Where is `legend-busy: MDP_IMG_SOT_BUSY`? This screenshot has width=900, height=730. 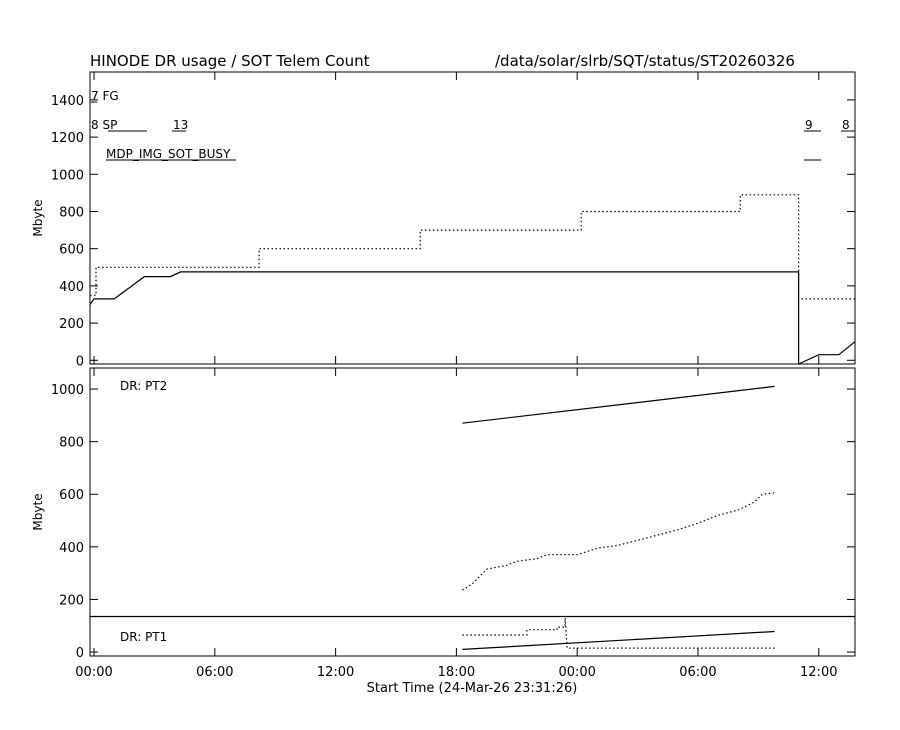 legend-busy: MDP_IMG_SOT_BUSY is located at coordinates (168, 154).